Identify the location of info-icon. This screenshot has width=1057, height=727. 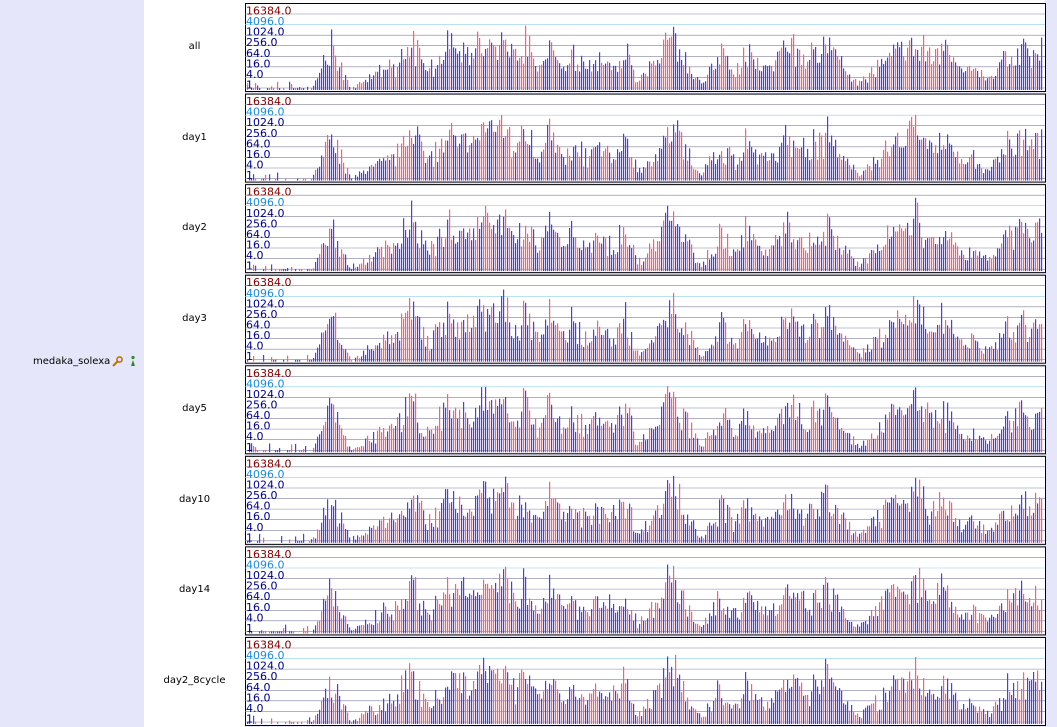
(133, 361).